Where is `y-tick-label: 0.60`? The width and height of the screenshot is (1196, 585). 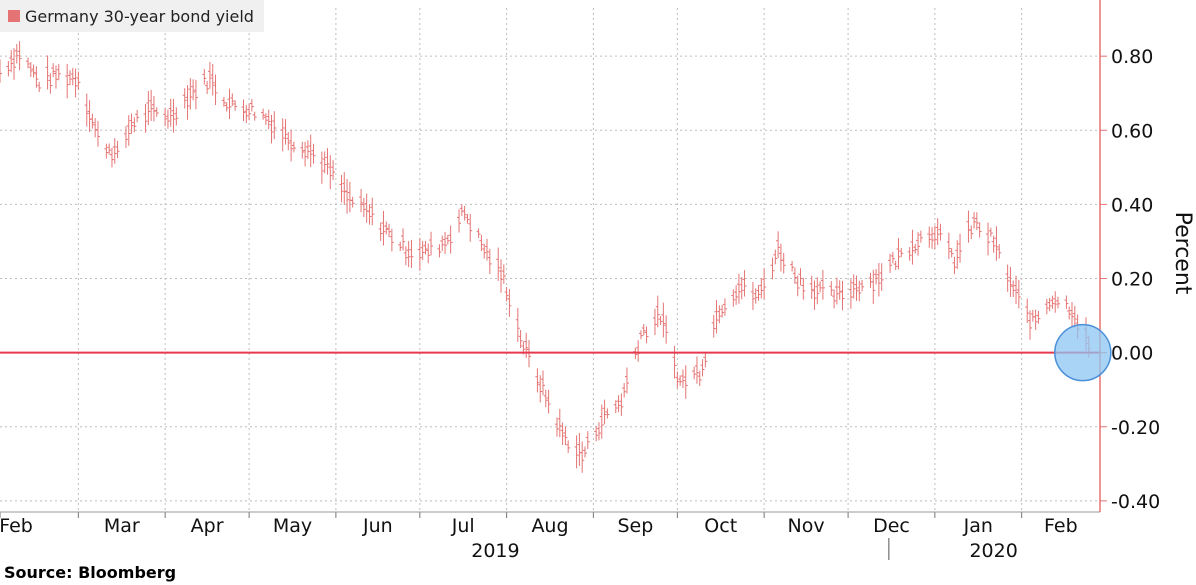 y-tick-label: 0.60 is located at coordinates (1132, 131).